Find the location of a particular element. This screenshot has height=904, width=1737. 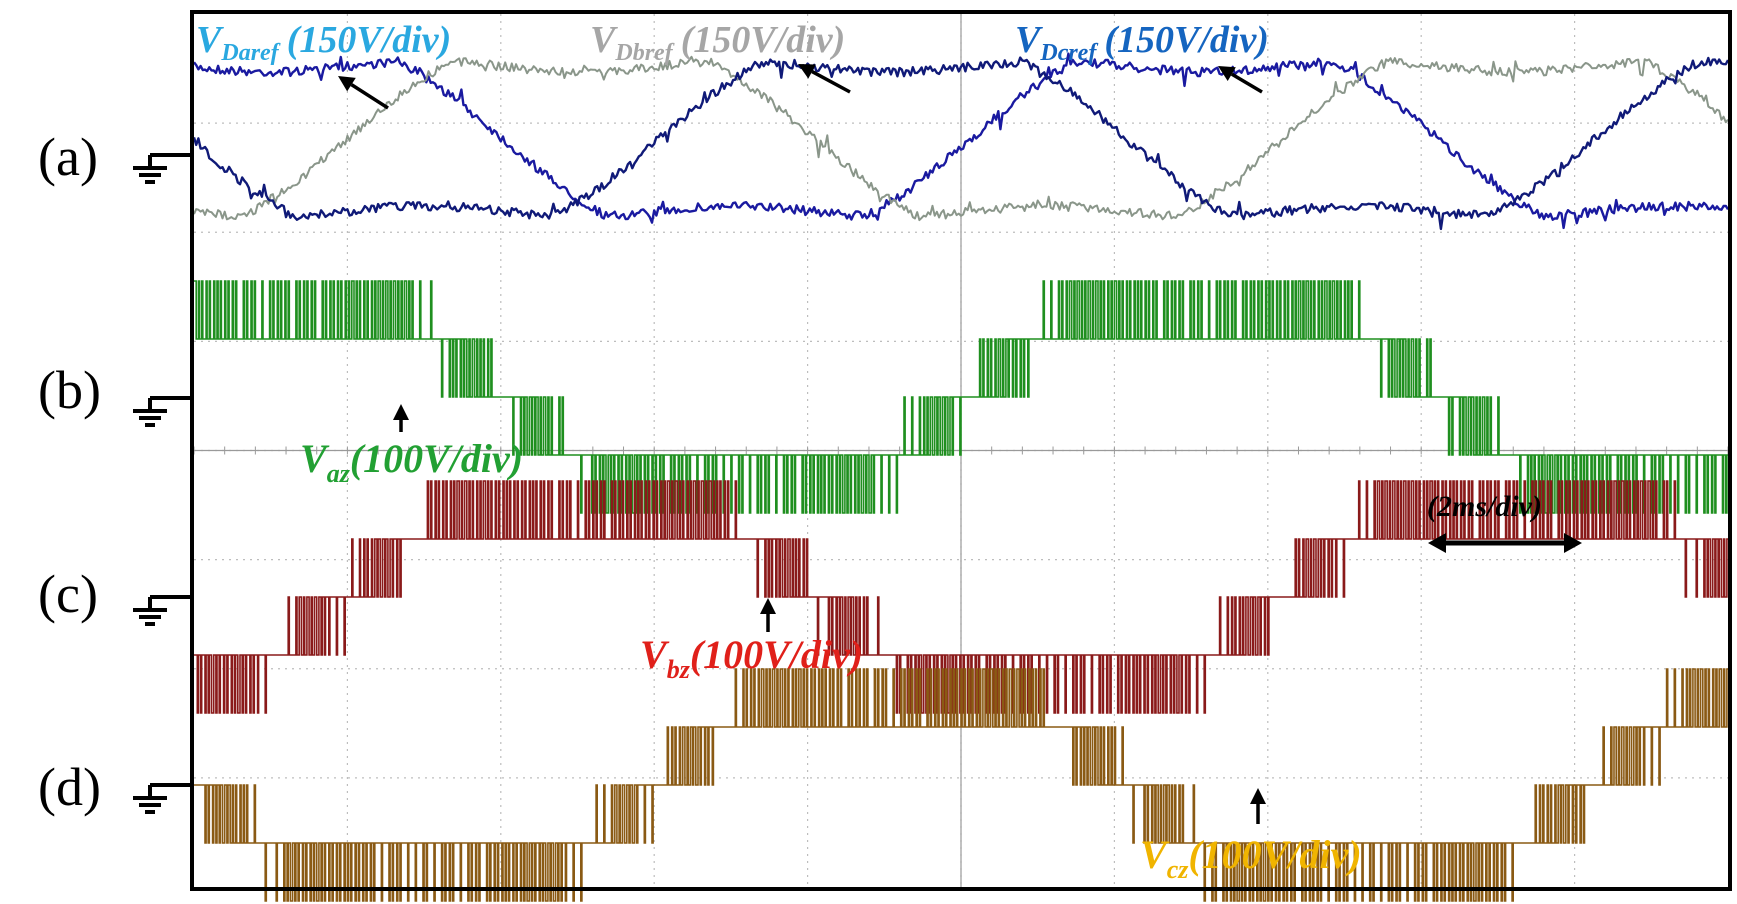

label-vcz-sub: cz is located at coordinates (1178, 869).